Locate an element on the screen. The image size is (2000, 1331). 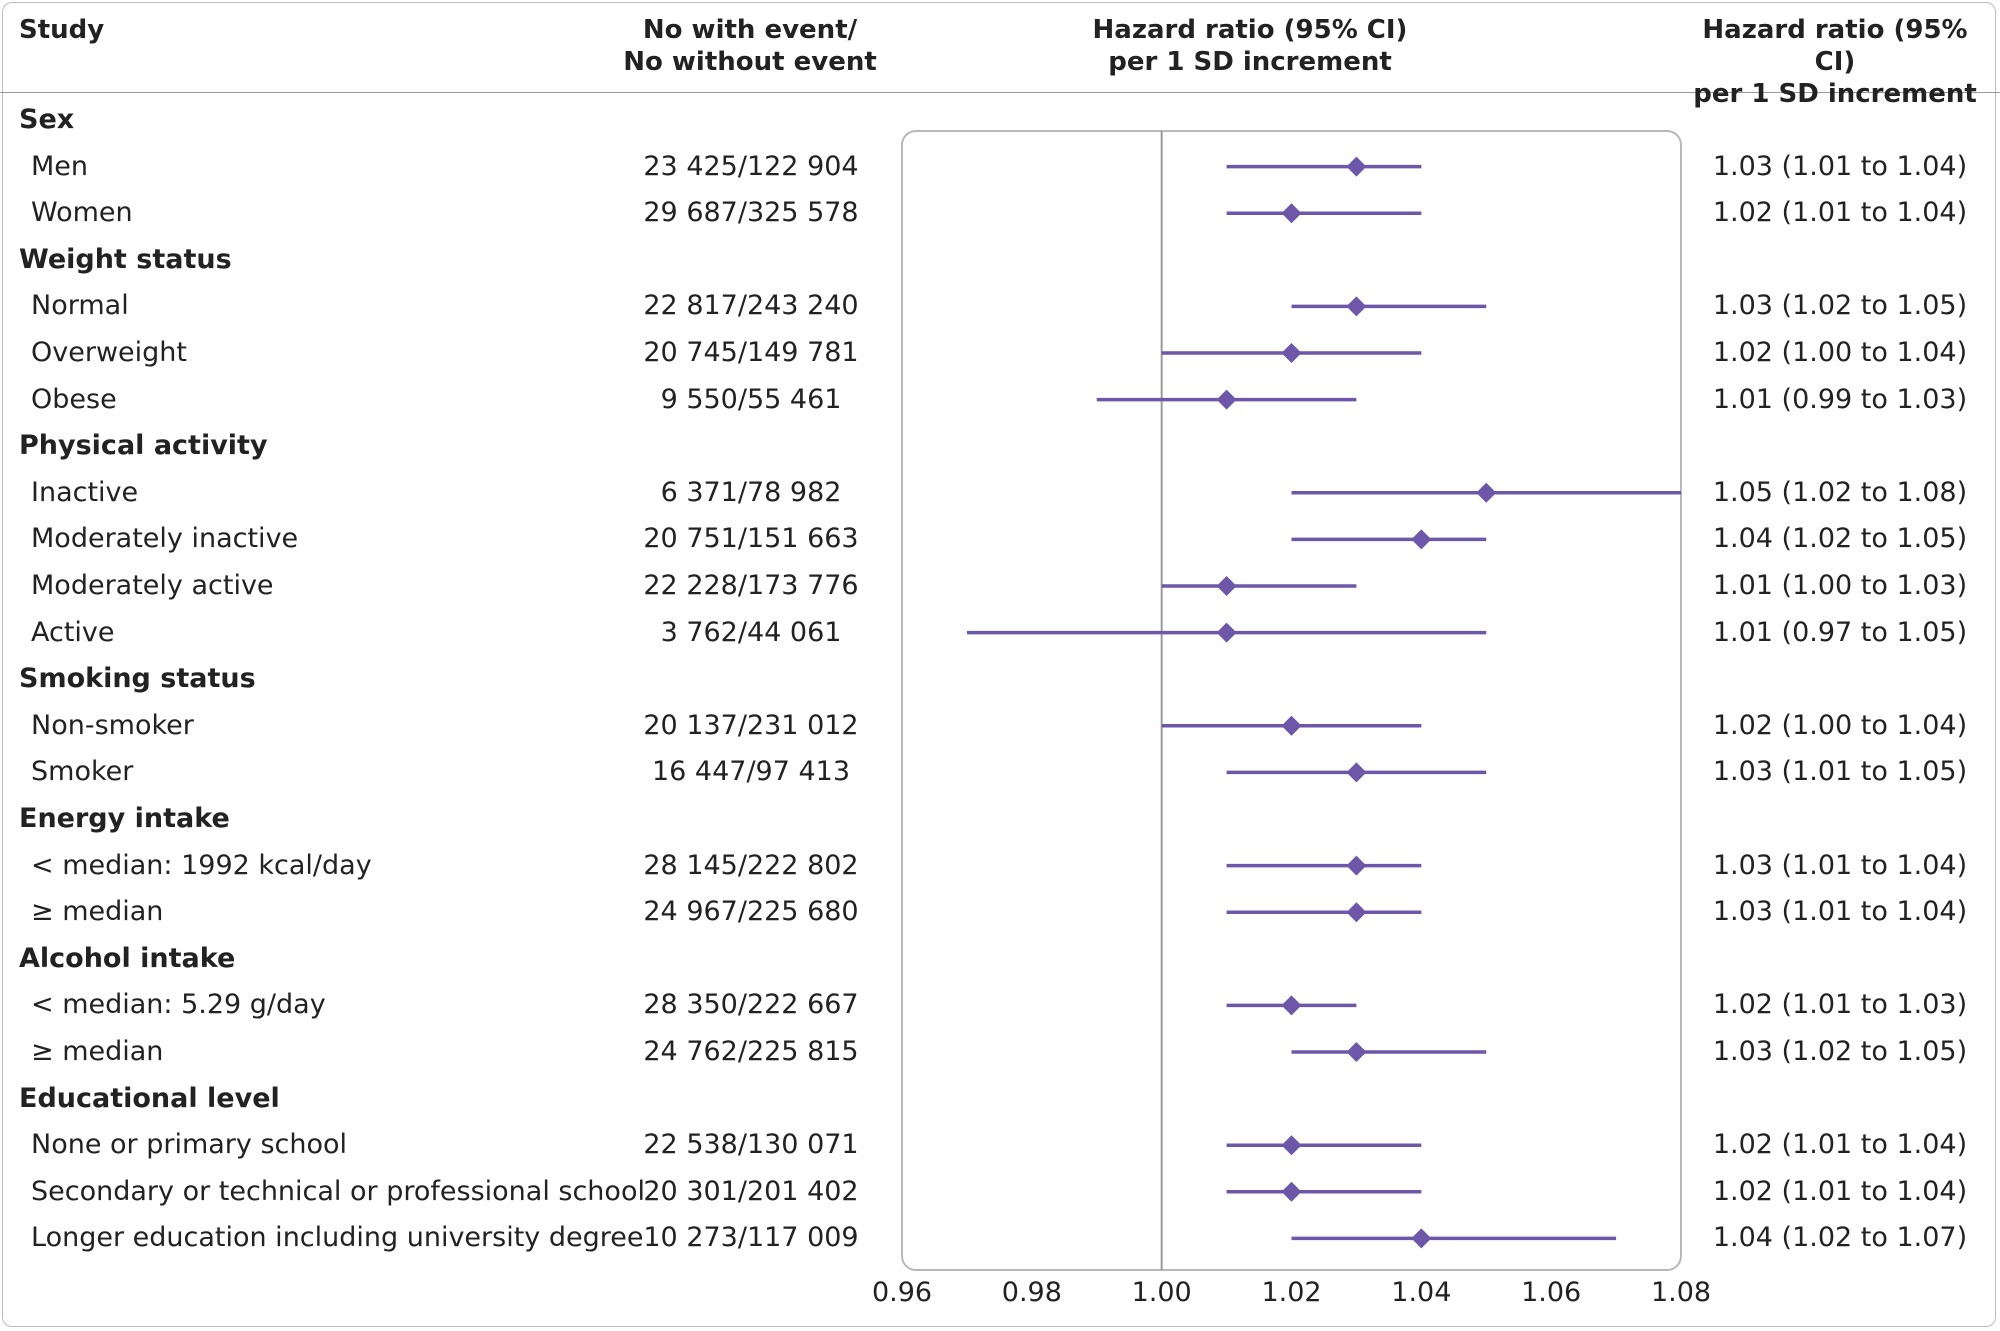
row-label: < median: 1992 kcal/day is located at coordinates (201, 865).